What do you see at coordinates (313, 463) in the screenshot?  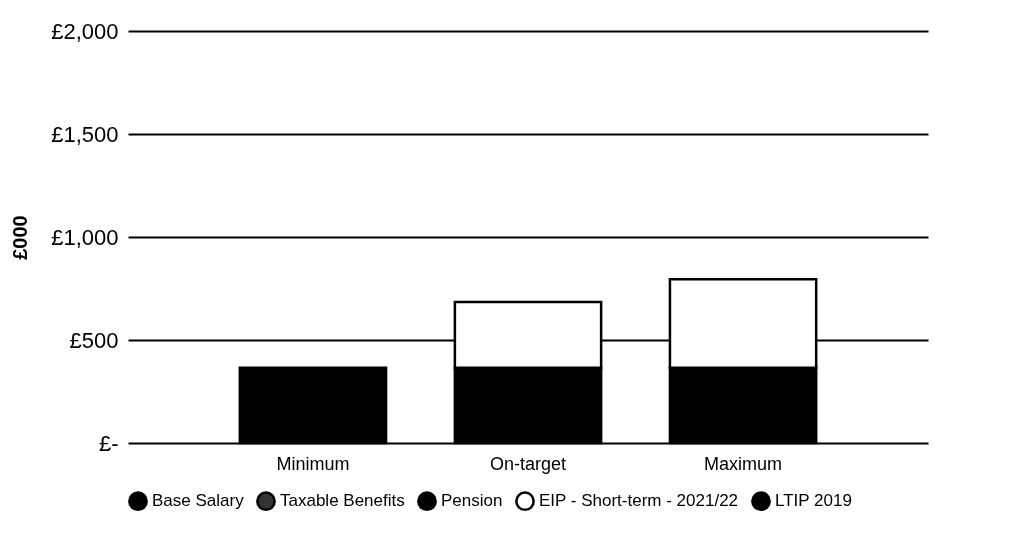 I see `x-tick-label: Minimum` at bounding box center [313, 463].